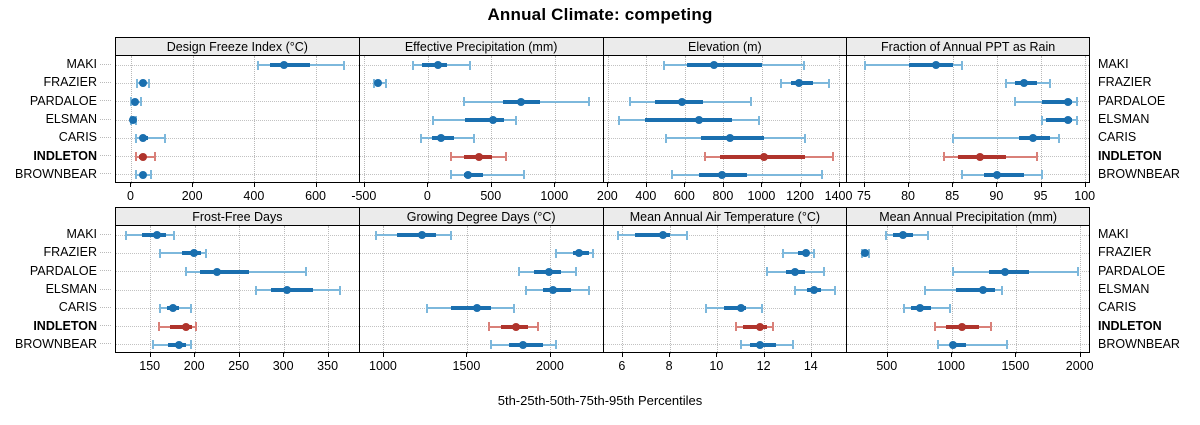 The image size is (1200, 425). I want to click on site-label-left-pardaloe: PARDALOE, so click(57, 271).